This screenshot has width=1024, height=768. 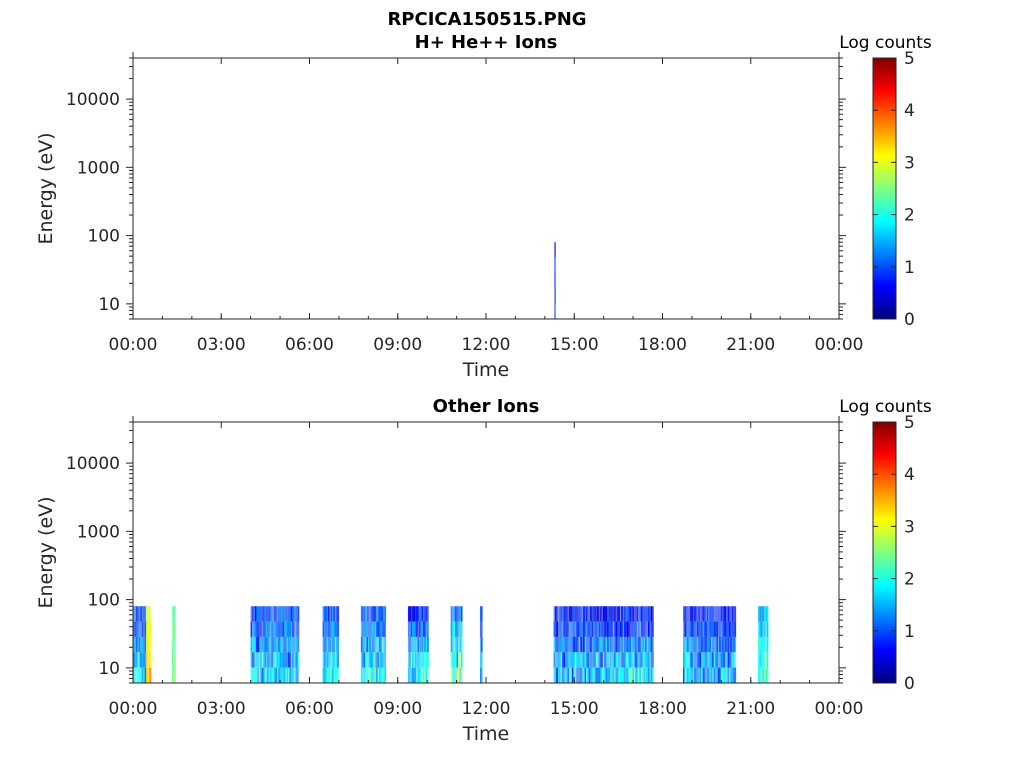 What do you see at coordinates (486, 42) in the screenshot?
I see `panel-title: H+ He++ Ions` at bounding box center [486, 42].